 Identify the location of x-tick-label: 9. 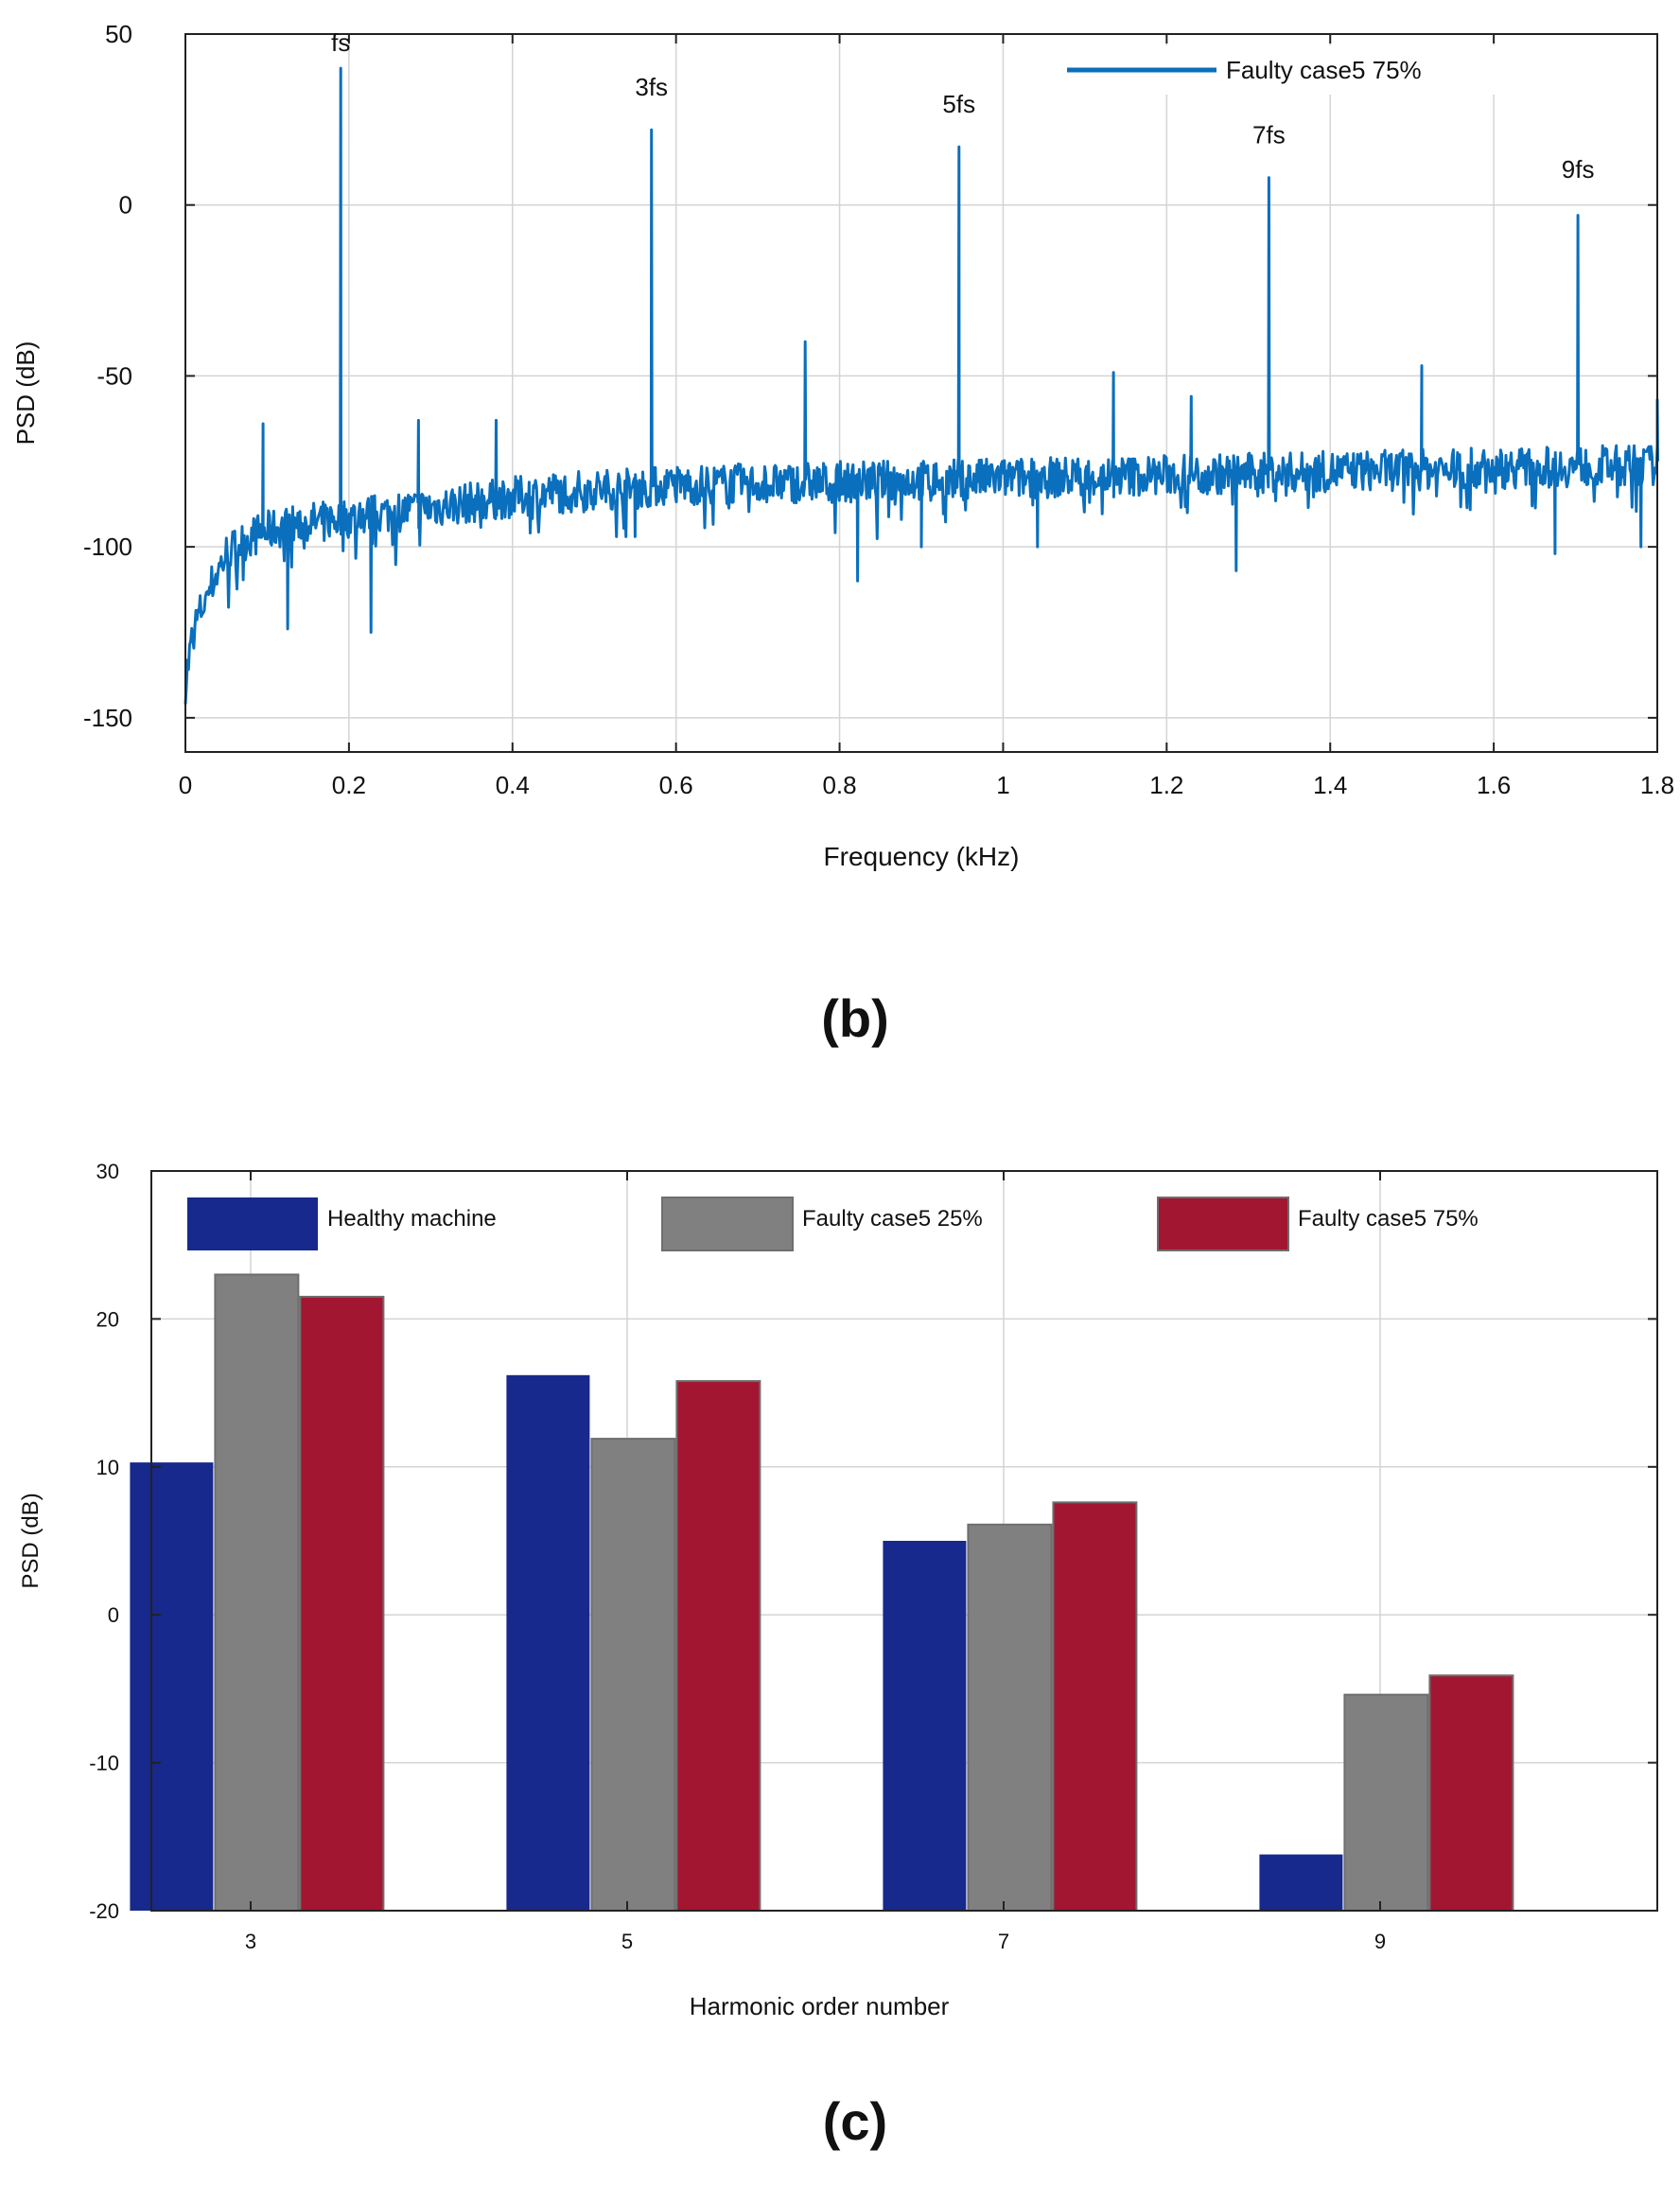
(1380, 1941).